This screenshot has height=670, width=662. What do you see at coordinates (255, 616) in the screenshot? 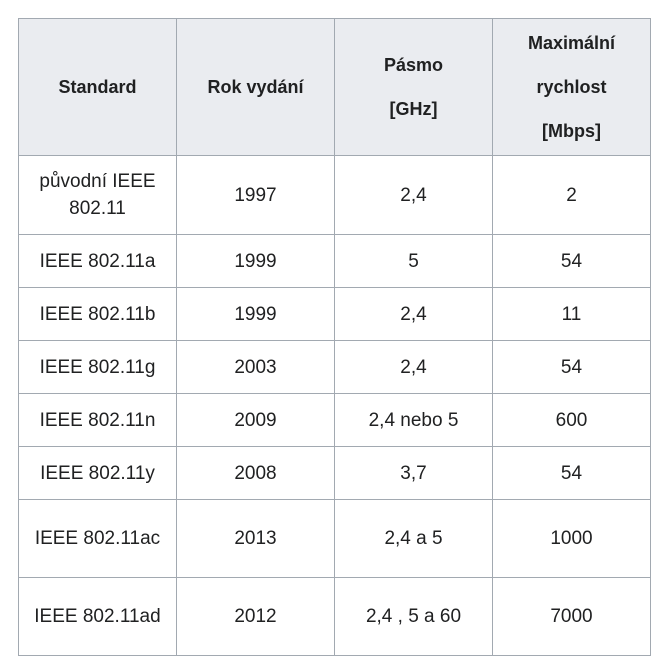
I see `table-cell: 2012` at bounding box center [255, 616].